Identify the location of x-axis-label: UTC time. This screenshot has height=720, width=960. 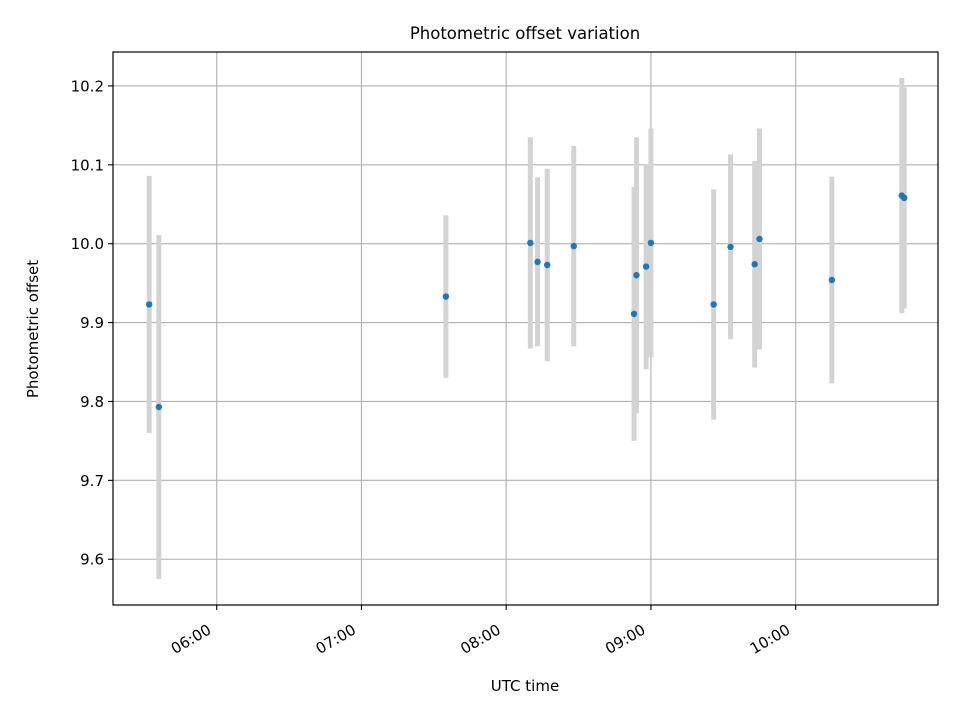
(525, 686).